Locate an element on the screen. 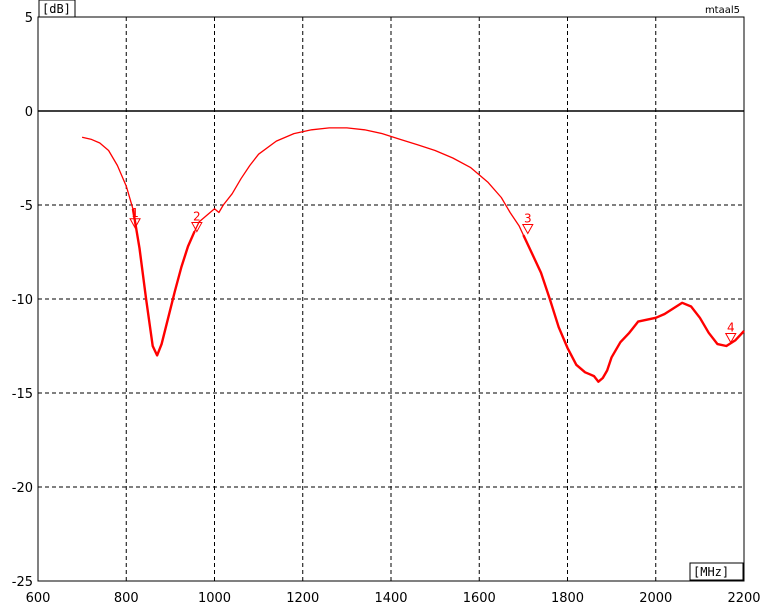 Image resolution: width=767 pixels, height=606 pixels. y-tick-label: 5 is located at coordinates (29, 18).